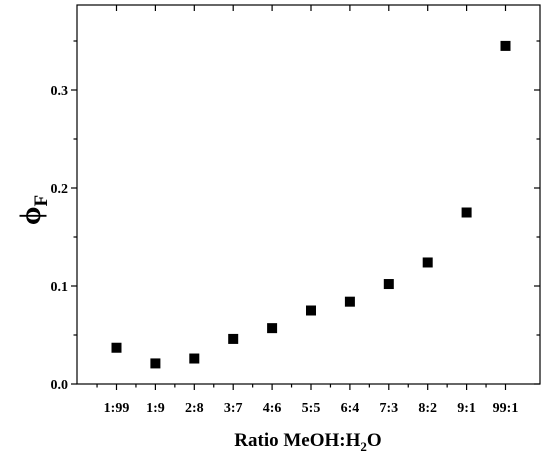 The width and height of the screenshot is (550, 460). What do you see at coordinates (427, 408) in the screenshot?
I see `x-tick-label: 8:2` at bounding box center [427, 408].